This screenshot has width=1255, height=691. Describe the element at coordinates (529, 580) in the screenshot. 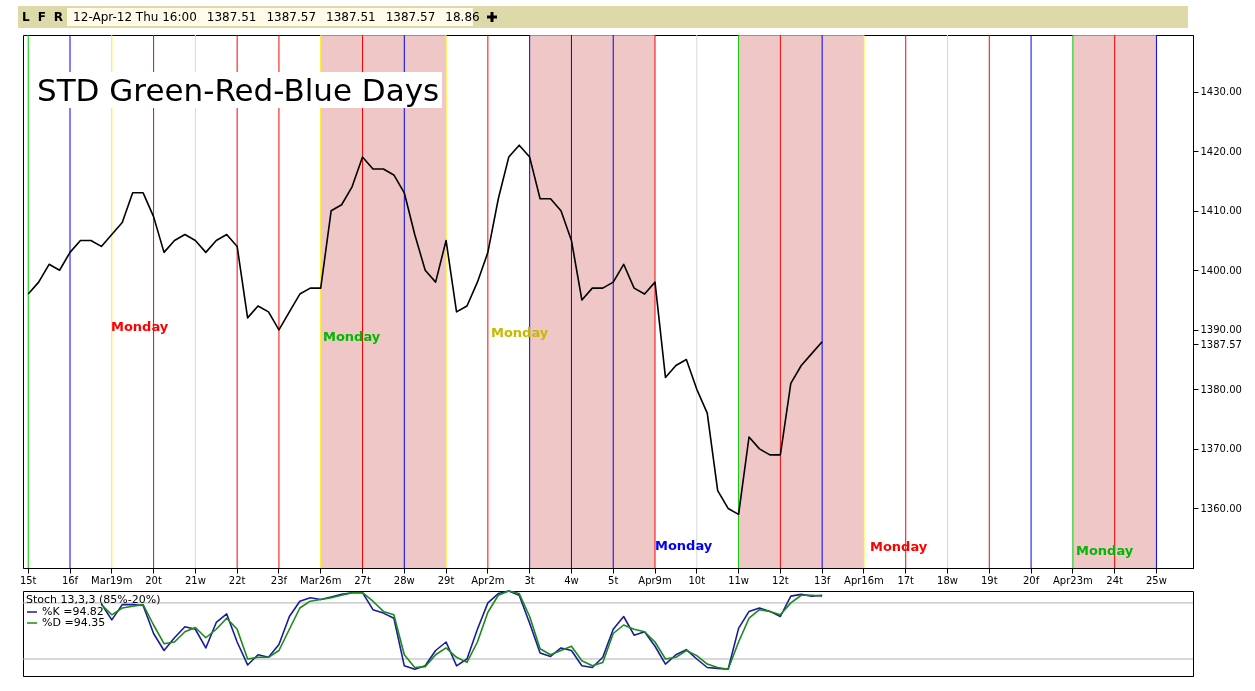

I see `x-tick-label: 3t` at that location.